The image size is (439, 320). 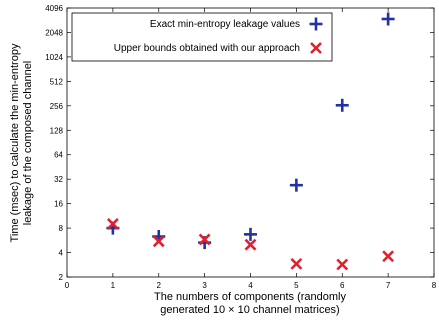 I want to click on y-tick-label-10: 2048, so click(x=54, y=32).